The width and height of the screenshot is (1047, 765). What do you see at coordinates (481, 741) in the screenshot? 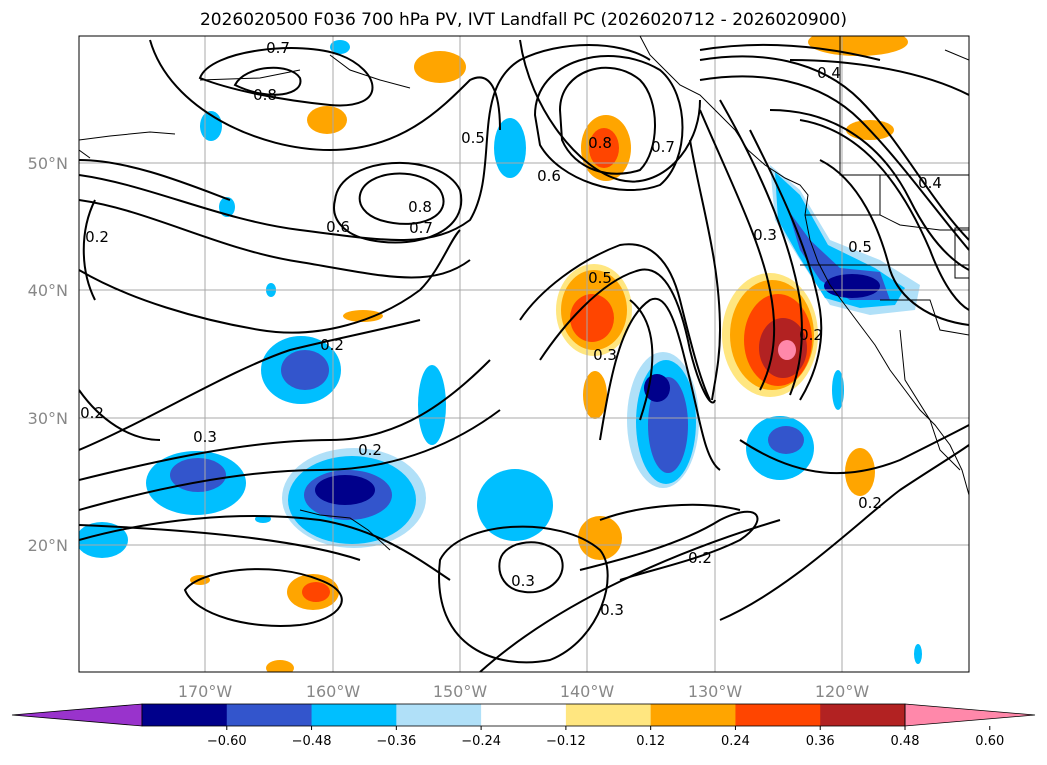
I see `colorbar-tick-label: −0.24` at bounding box center [481, 741].